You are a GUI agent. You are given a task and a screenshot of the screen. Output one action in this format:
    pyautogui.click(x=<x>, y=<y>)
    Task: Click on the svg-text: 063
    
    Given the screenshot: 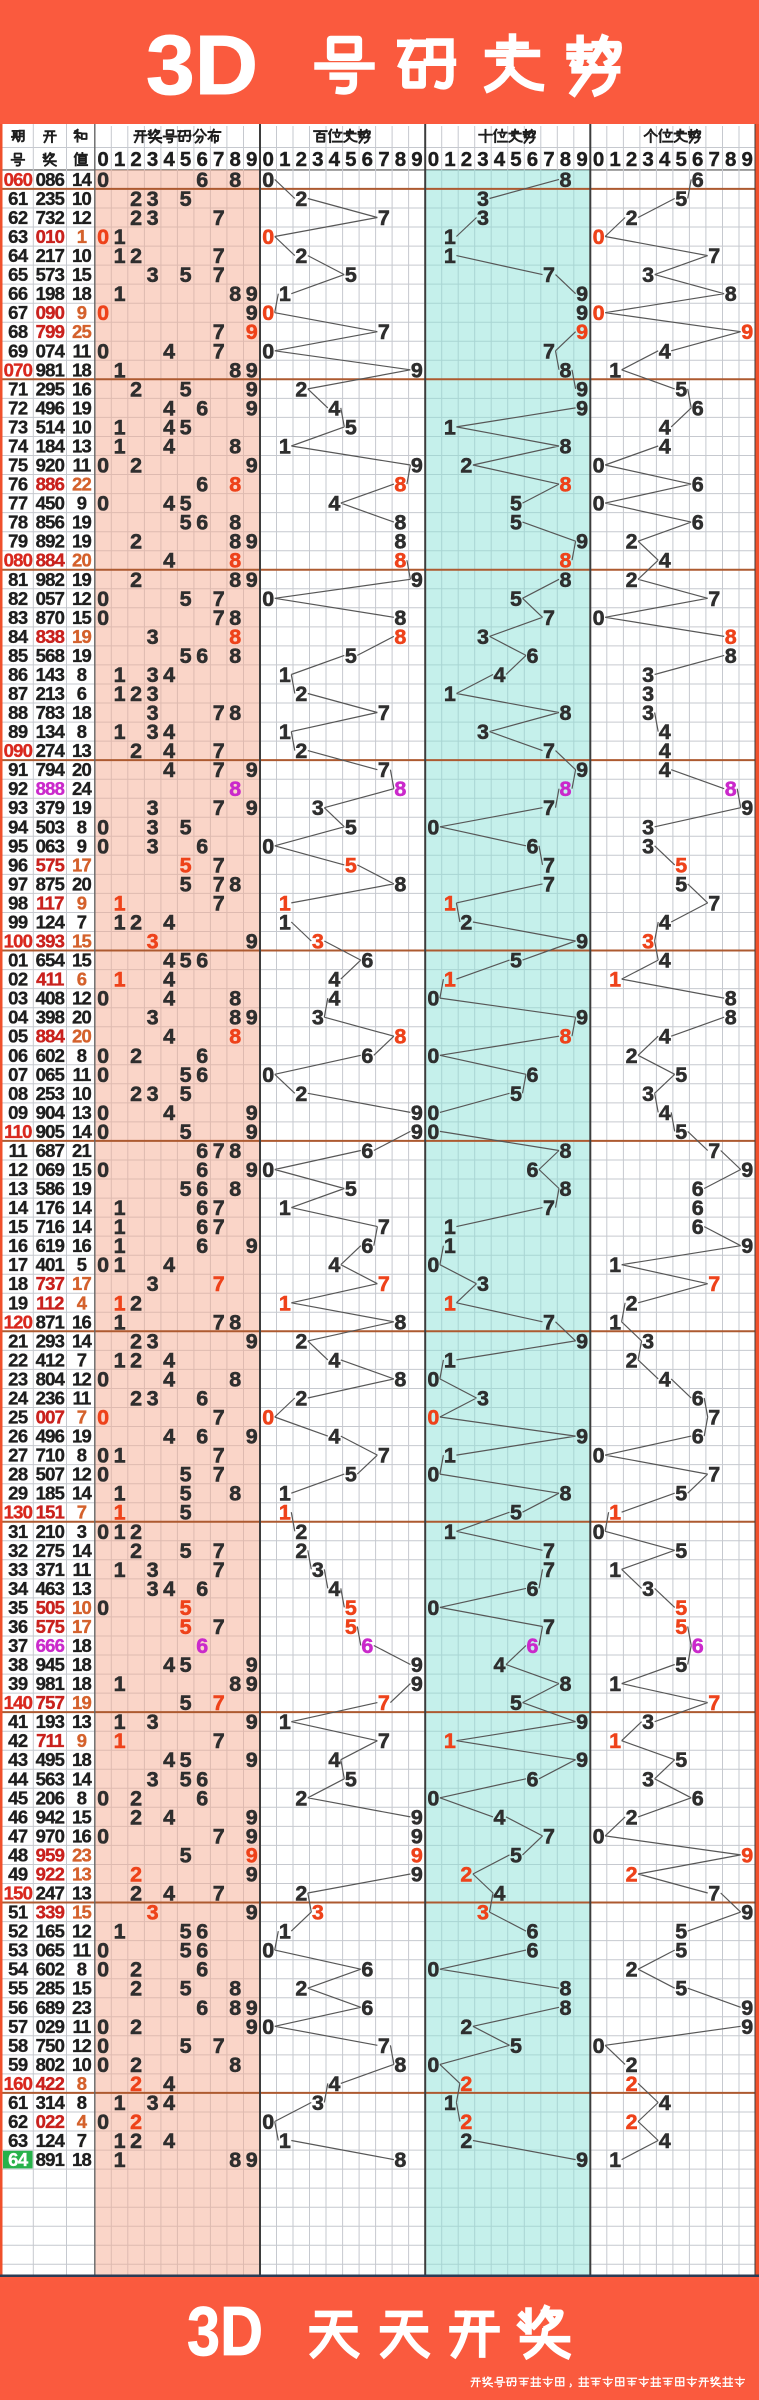 What is the action you would take?
    pyautogui.click(x=50, y=845)
    